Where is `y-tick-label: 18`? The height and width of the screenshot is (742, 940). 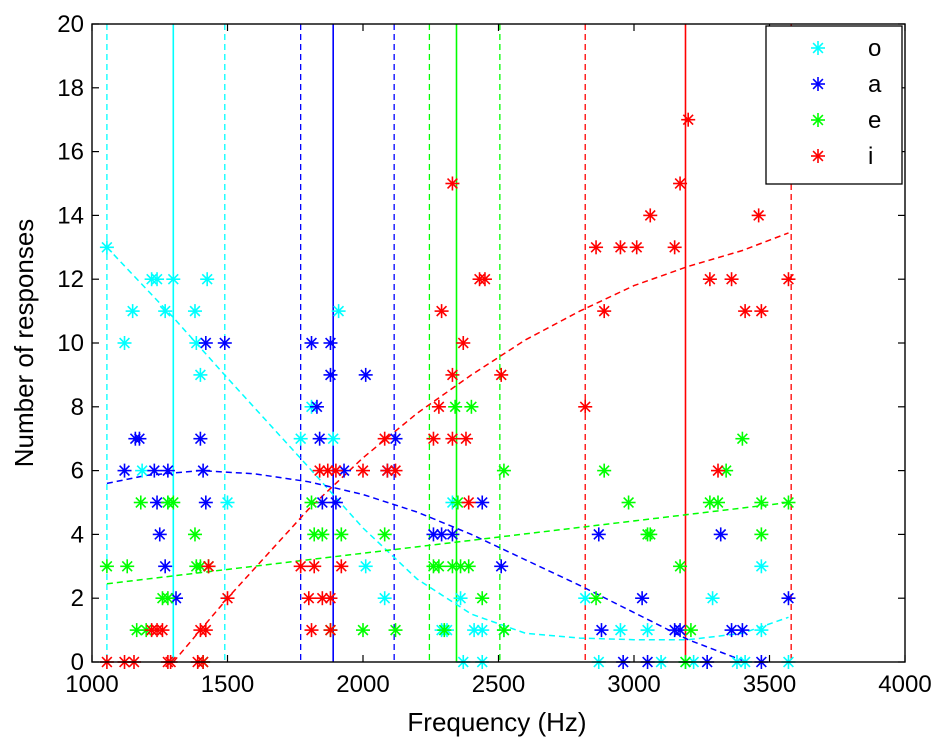 y-tick-label: 18 is located at coordinates (70, 88).